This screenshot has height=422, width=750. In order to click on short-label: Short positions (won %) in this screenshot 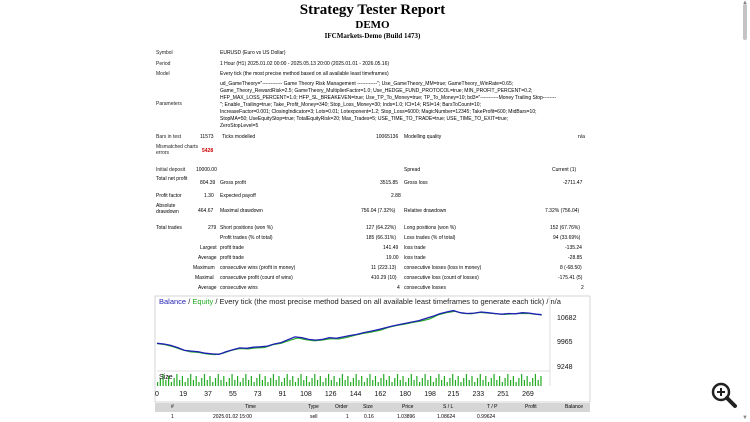, I will do `click(246, 228)`.